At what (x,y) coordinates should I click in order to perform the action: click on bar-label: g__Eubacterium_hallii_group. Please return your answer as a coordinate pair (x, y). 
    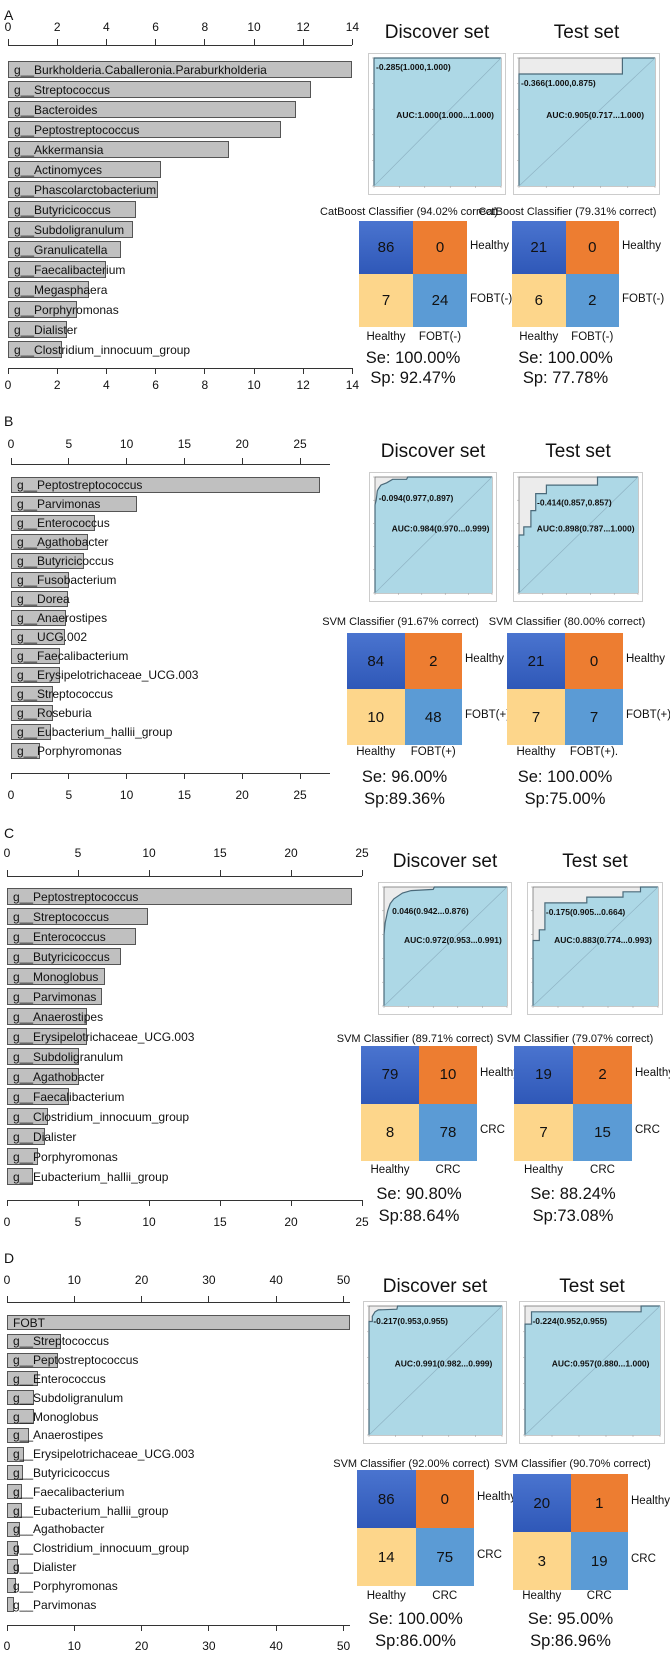
    Looking at the image, I should click on (95, 732).